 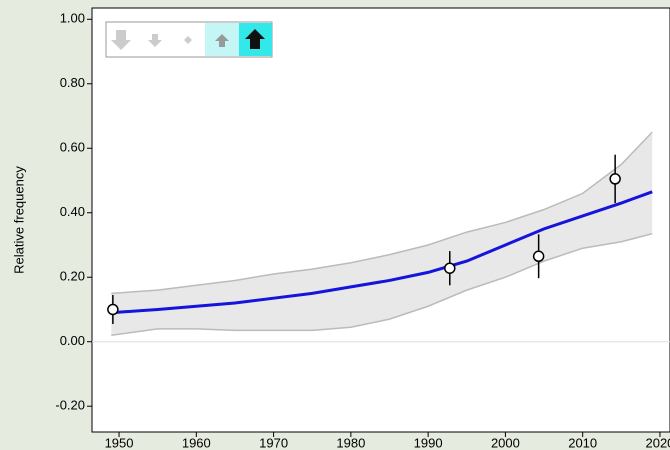 What do you see at coordinates (222, 40) in the screenshot?
I see `button-up` at bounding box center [222, 40].